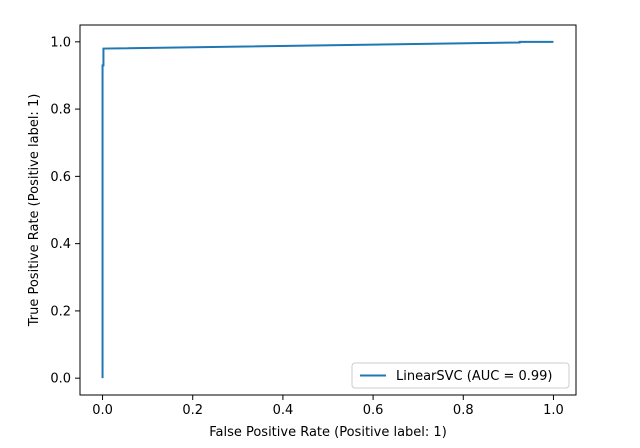 The width and height of the screenshot is (640, 448). I want to click on x-tick-label: 0.4, so click(283, 410).